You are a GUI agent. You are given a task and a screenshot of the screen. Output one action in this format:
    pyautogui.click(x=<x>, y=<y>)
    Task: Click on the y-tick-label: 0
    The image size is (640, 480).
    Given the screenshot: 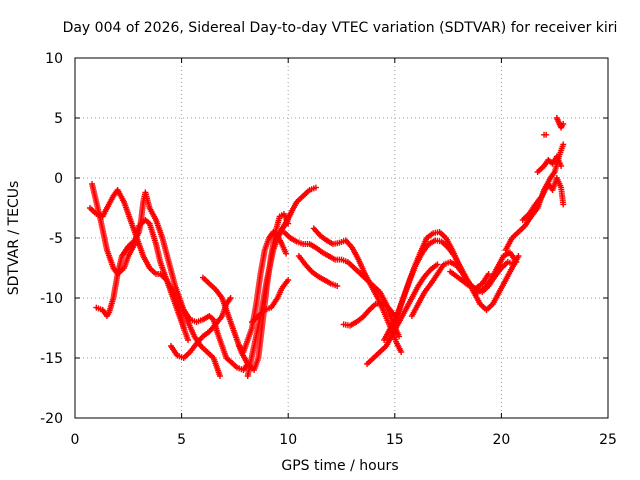 What is the action you would take?
    pyautogui.click(x=58, y=179)
    